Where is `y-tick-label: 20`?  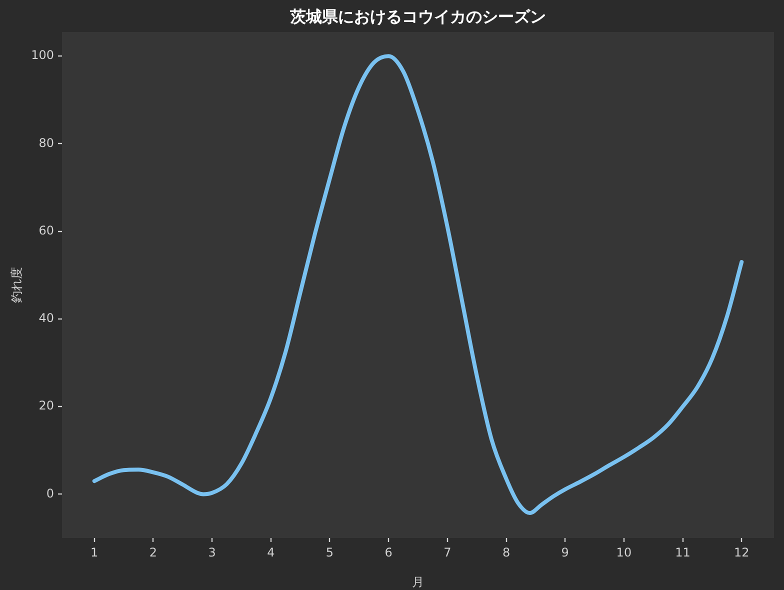 y-tick-label: 20 is located at coordinates (46, 405).